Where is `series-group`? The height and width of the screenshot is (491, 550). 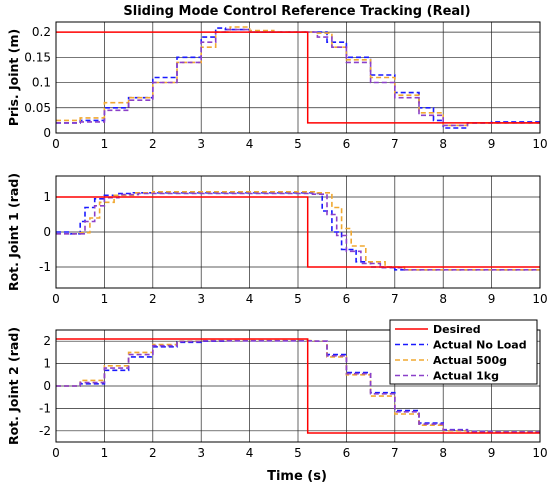
series-group is located at coordinates (298, 231).